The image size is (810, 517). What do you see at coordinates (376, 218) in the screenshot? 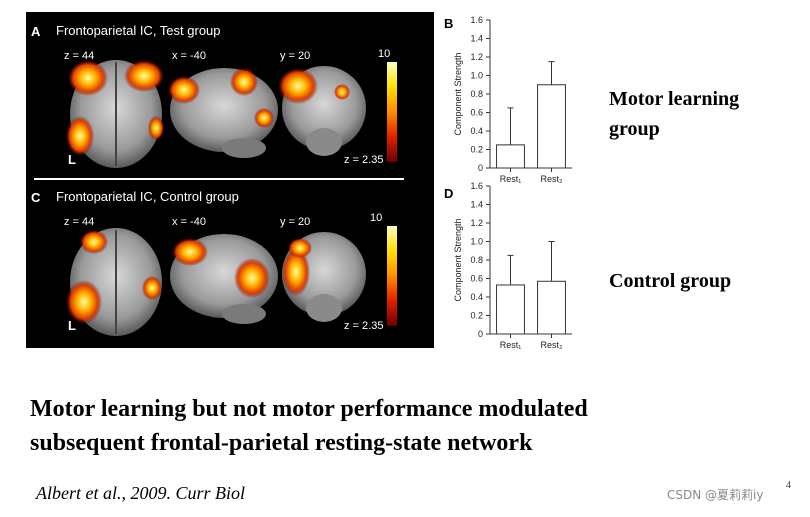
I see `panel-c-colorbar-max: 10` at bounding box center [376, 218].